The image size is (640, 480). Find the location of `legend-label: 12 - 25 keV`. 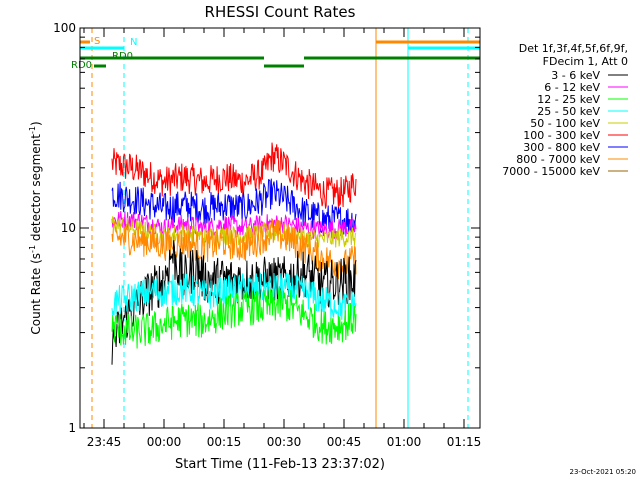

legend-label: 12 - 25 keV is located at coordinates (568, 99).